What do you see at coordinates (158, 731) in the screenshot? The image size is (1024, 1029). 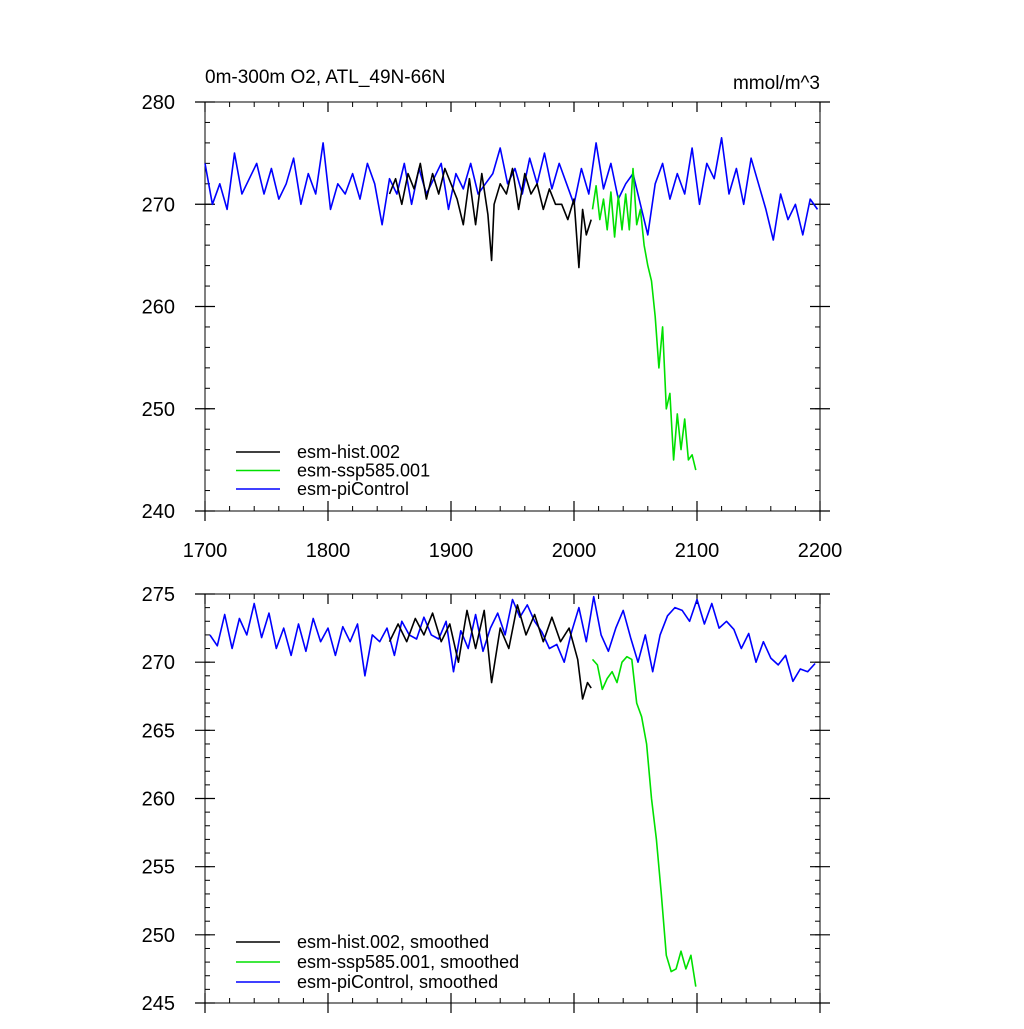 I see `y-tick-label: 265` at bounding box center [158, 731].